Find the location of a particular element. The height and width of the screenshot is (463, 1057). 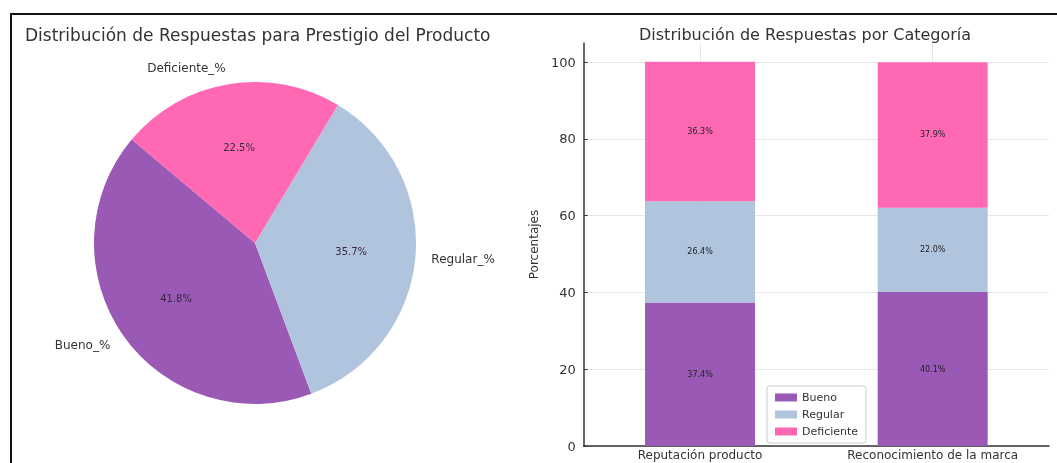

data-label: 26.4% is located at coordinates (700, 252).